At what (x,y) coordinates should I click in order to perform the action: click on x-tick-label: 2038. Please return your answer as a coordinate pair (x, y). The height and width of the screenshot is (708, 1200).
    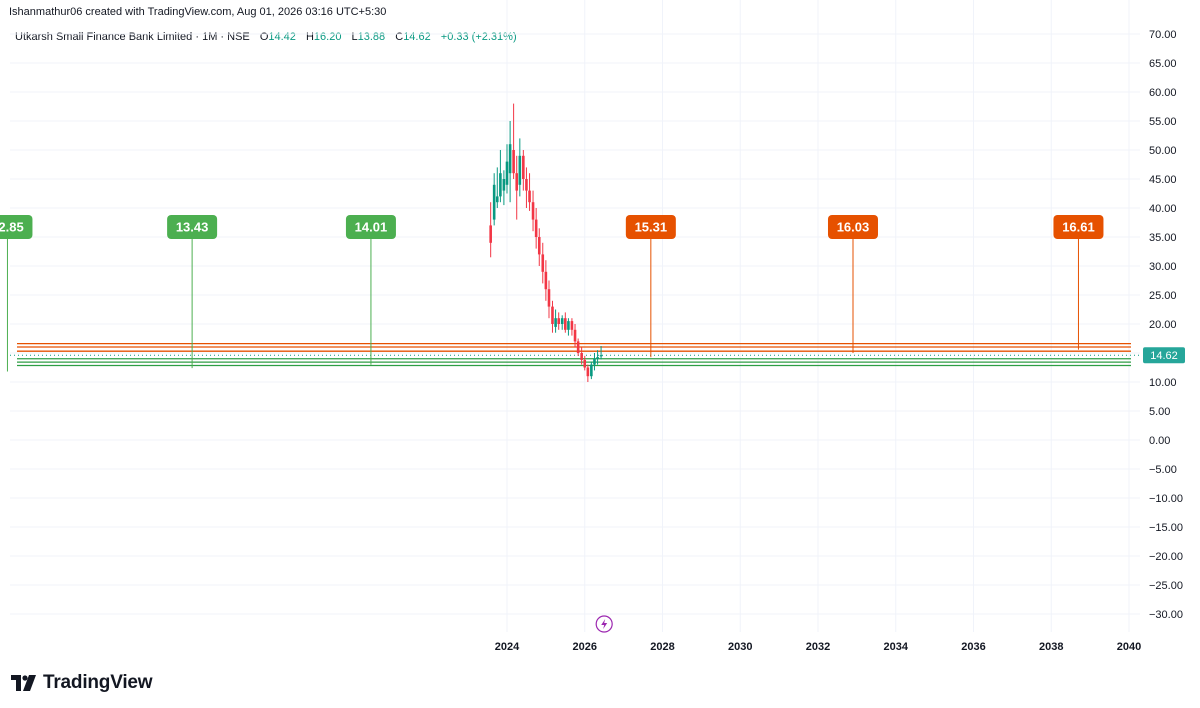
    Looking at the image, I should click on (1051, 647).